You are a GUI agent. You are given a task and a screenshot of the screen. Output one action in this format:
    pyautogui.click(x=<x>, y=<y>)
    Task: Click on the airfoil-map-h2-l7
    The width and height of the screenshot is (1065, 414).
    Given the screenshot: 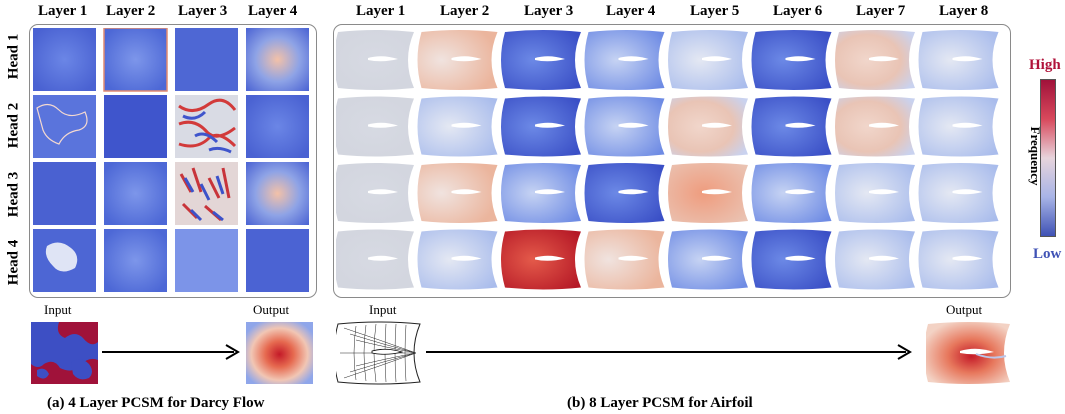 What is the action you would take?
    pyautogui.click(x=875, y=126)
    